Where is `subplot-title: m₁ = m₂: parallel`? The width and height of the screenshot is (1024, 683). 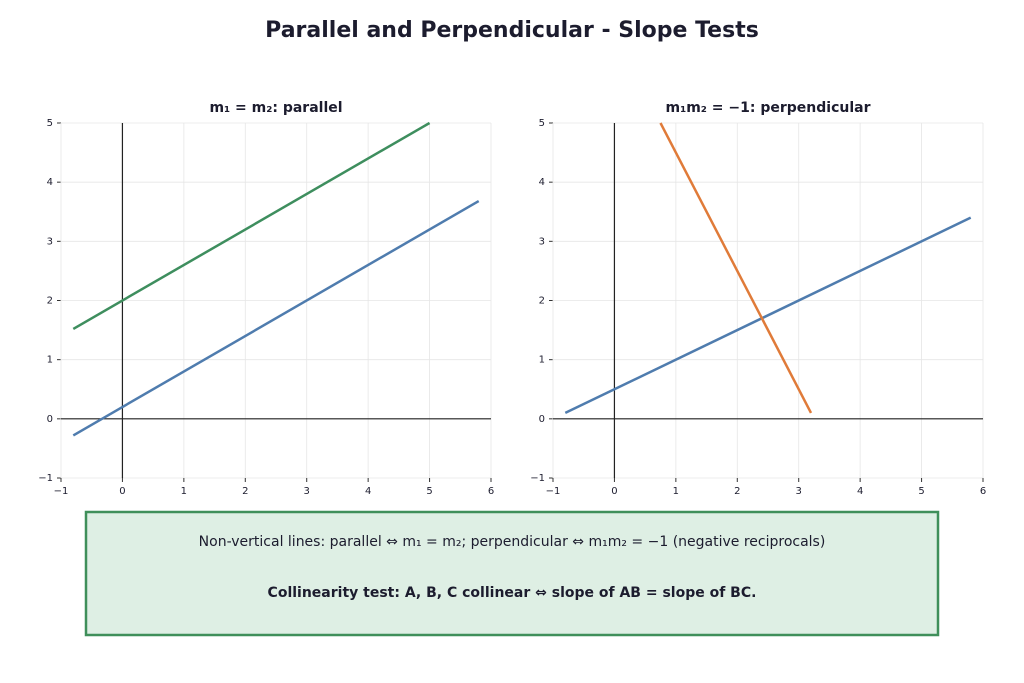 subplot-title: m₁ = m₂: parallel is located at coordinates (275, 108).